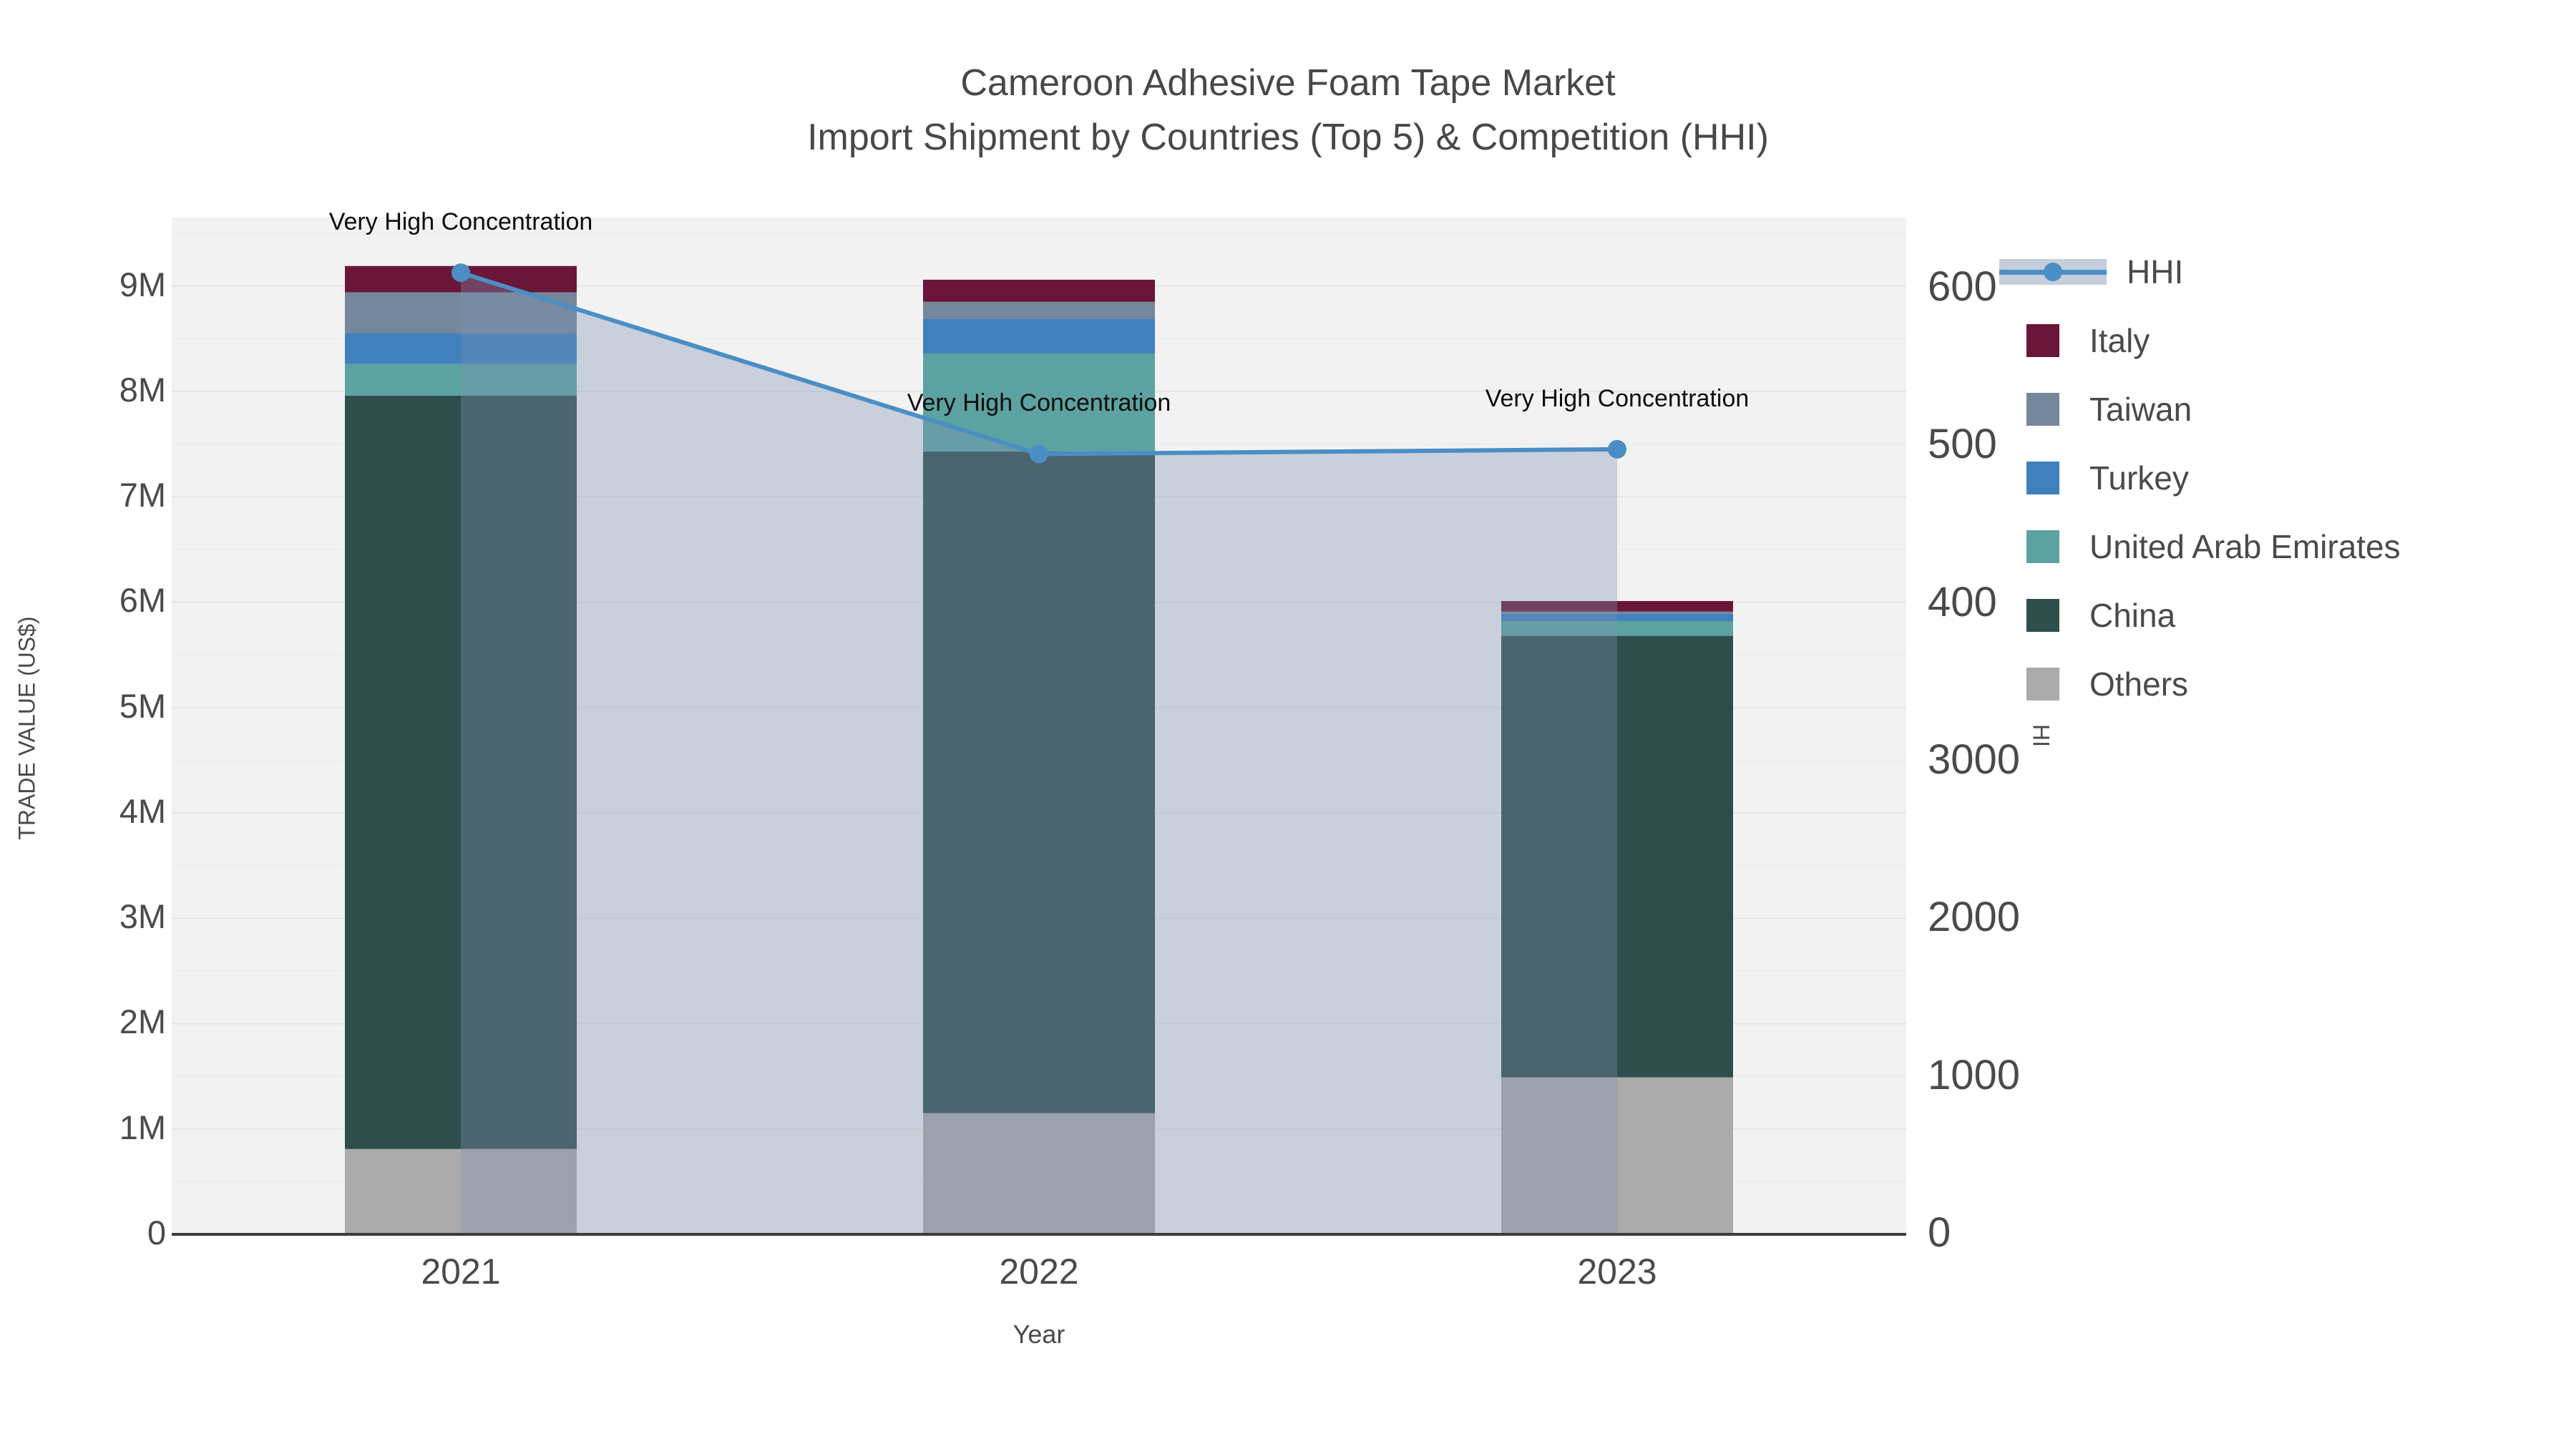  Describe the element at coordinates (1974, 1074) in the screenshot. I see `y2-tick-1000: 1000` at that location.